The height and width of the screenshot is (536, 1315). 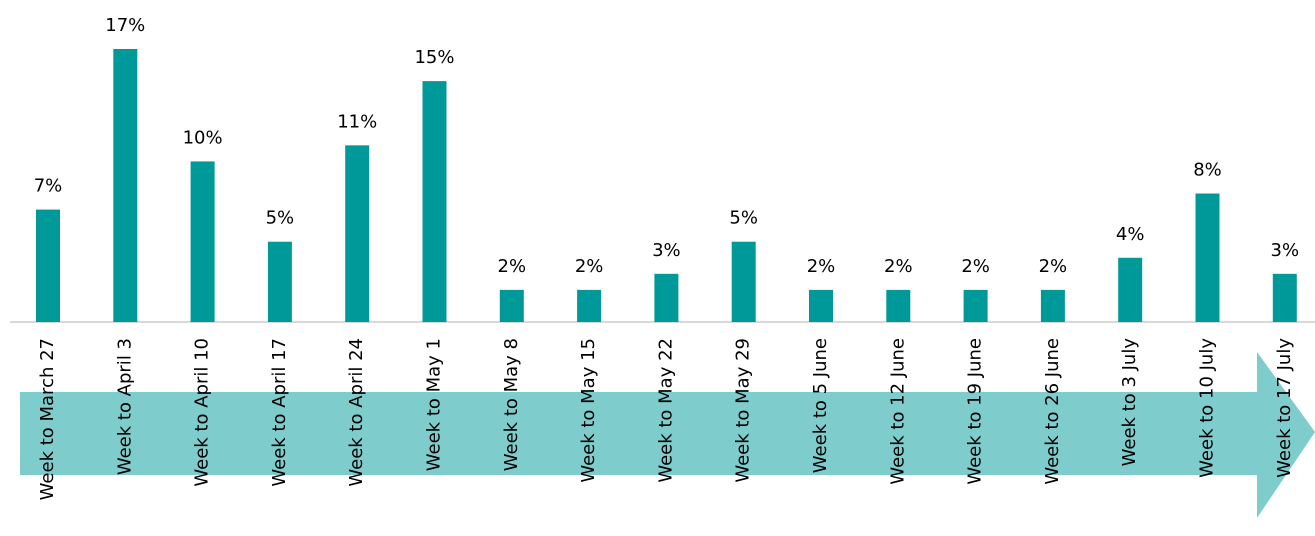 I want to click on x-tick-label: Week to 17 July, so click(x=1284, y=408).